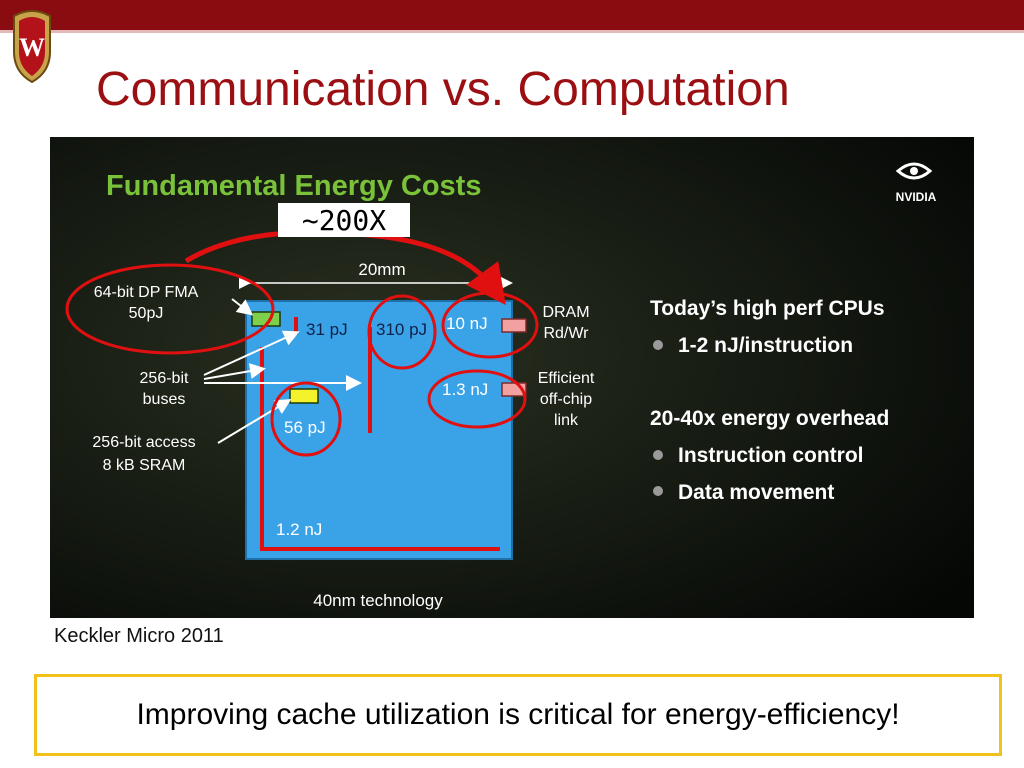  What do you see at coordinates (170, 309) in the screenshot?
I see `fma-highlight-circle` at bounding box center [170, 309].